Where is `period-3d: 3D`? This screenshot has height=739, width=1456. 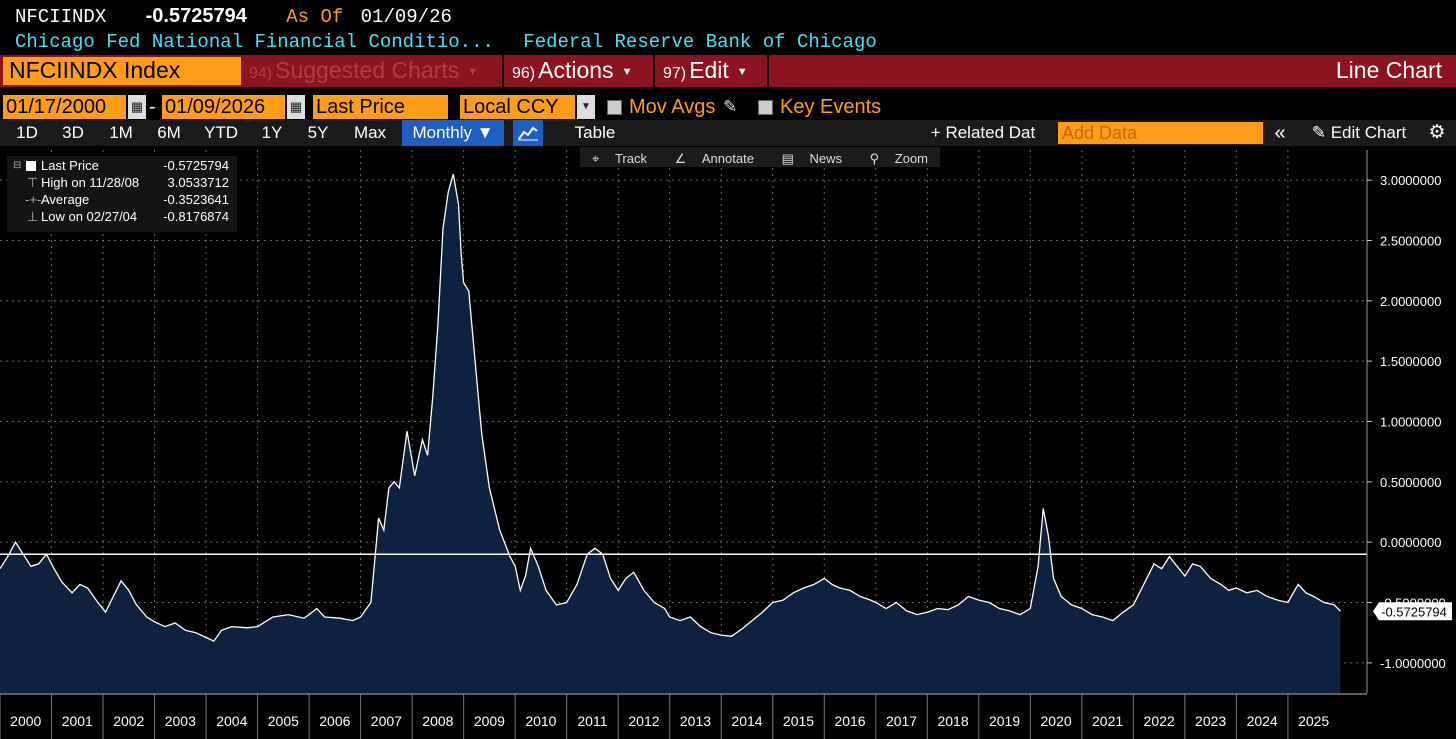 period-3d: 3D is located at coordinates (73, 132).